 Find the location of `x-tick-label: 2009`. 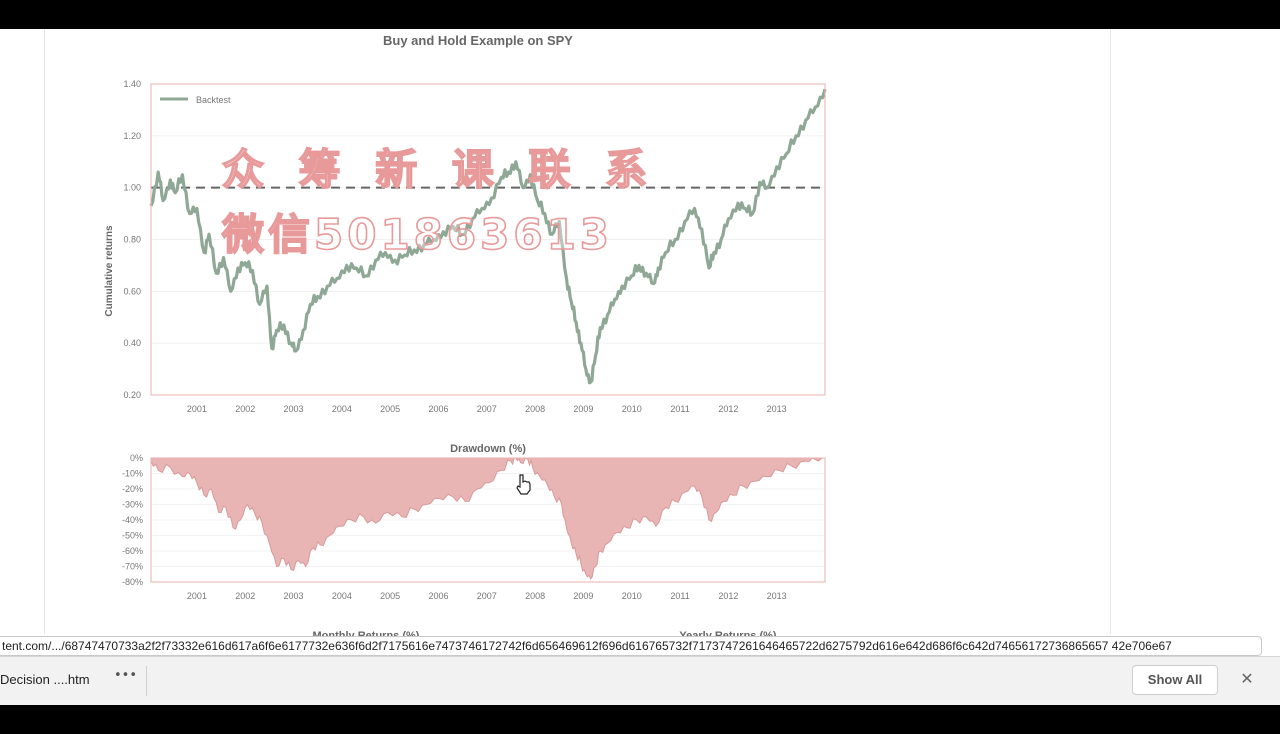

x-tick-label: 2009 is located at coordinates (583, 409).